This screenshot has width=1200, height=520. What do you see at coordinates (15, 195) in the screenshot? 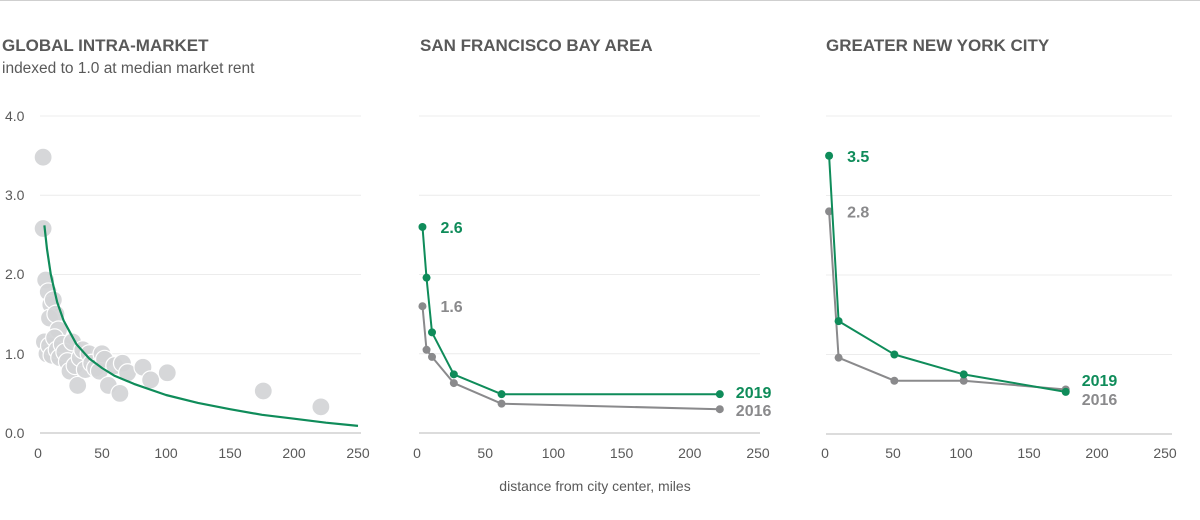
I see `y-tick-label: 3.0` at bounding box center [15, 195].